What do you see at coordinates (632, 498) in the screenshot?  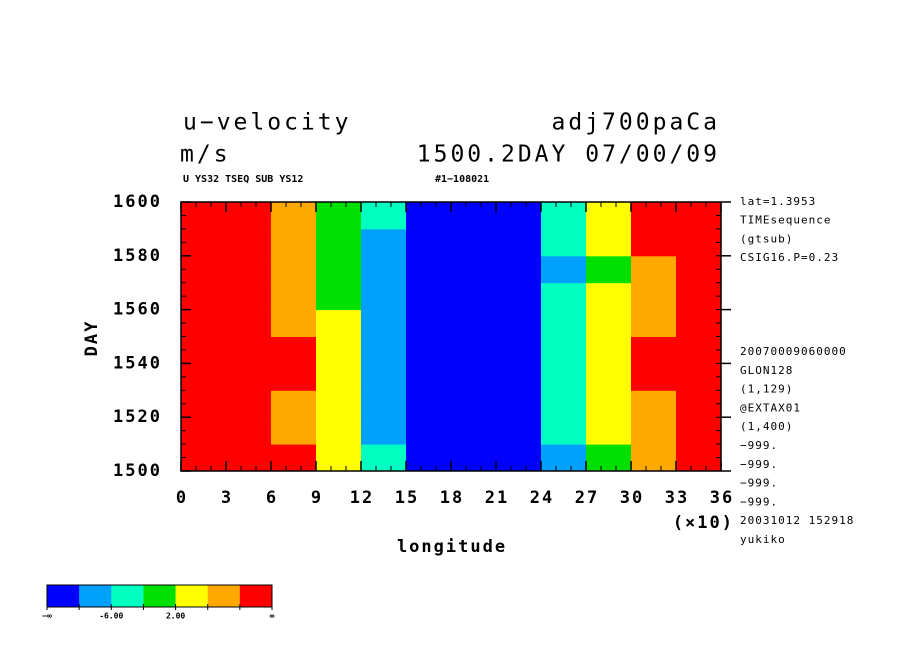 I see `x-tick-label: 30` at bounding box center [632, 498].